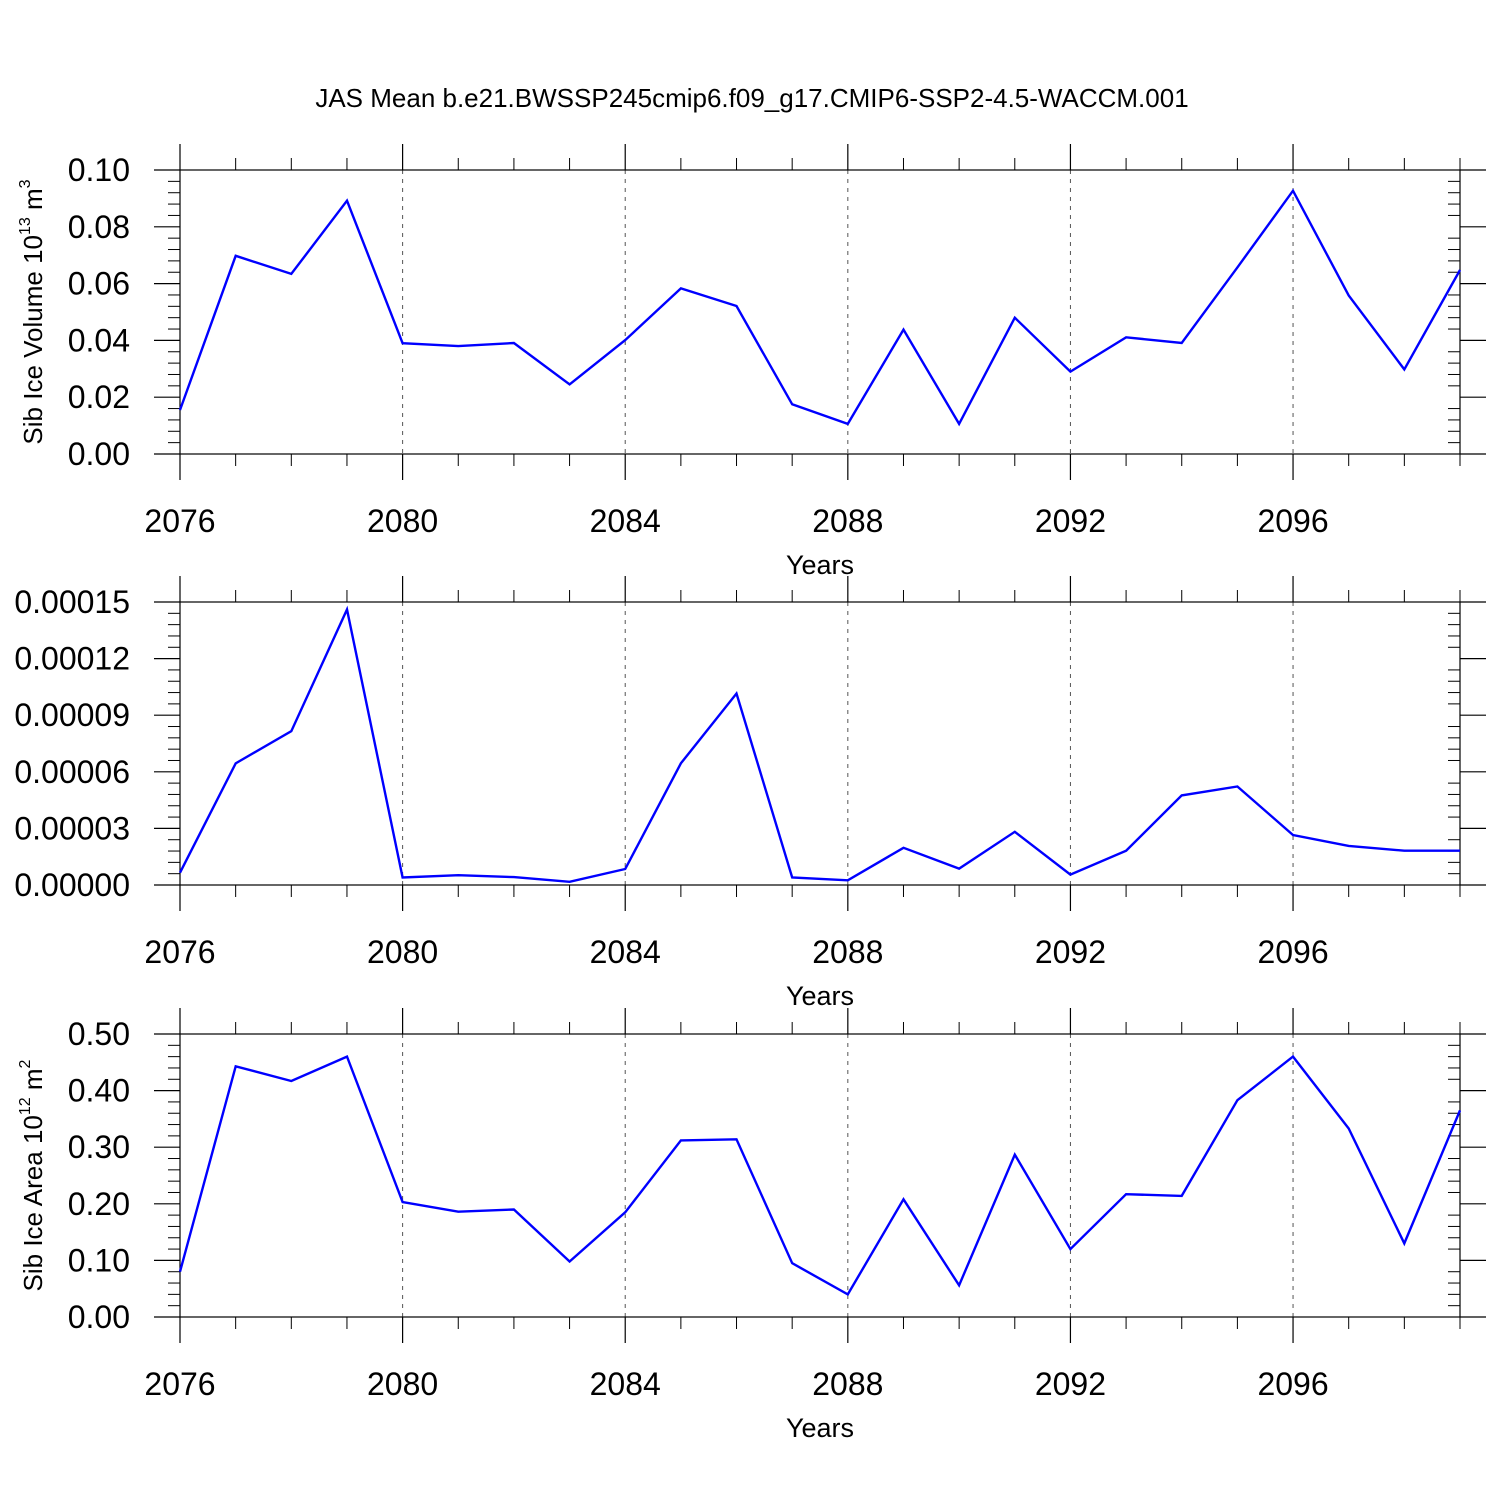 The width and height of the screenshot is (1500, 1500). I want to click on y-tick-label: 0.00009, so click(72, 715).